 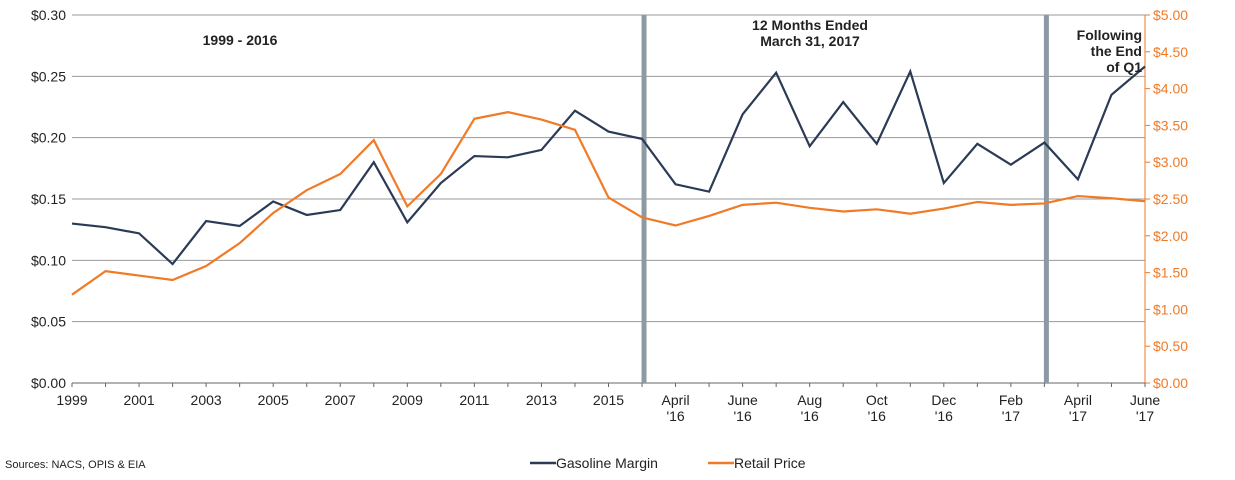 I want to click on y-tick-label: $0.15, so click(x=48, y=199).